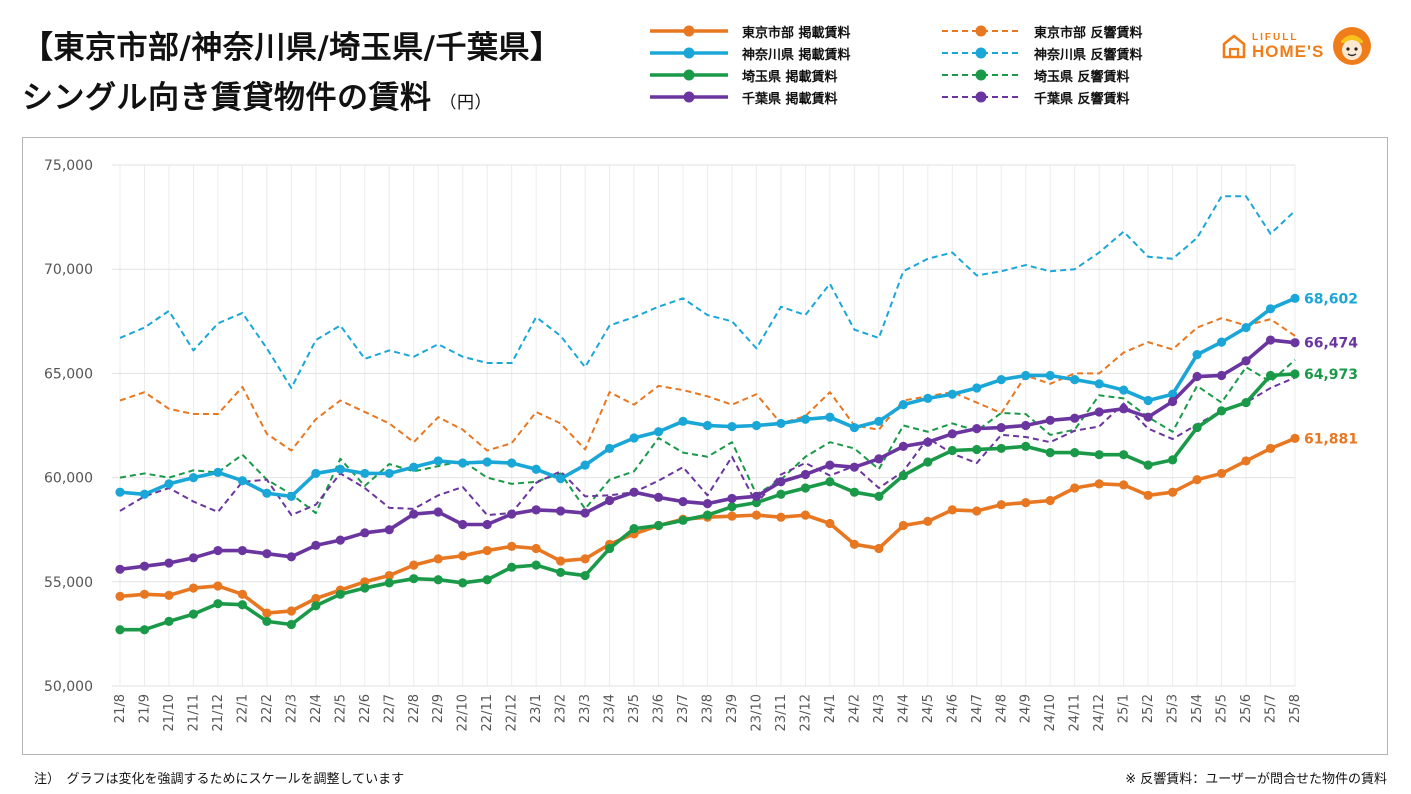  What do you see at coordinates (879, 708) in the screenshot?
I see `x-tick-label: 24/3` at bounding box center [879, 708].